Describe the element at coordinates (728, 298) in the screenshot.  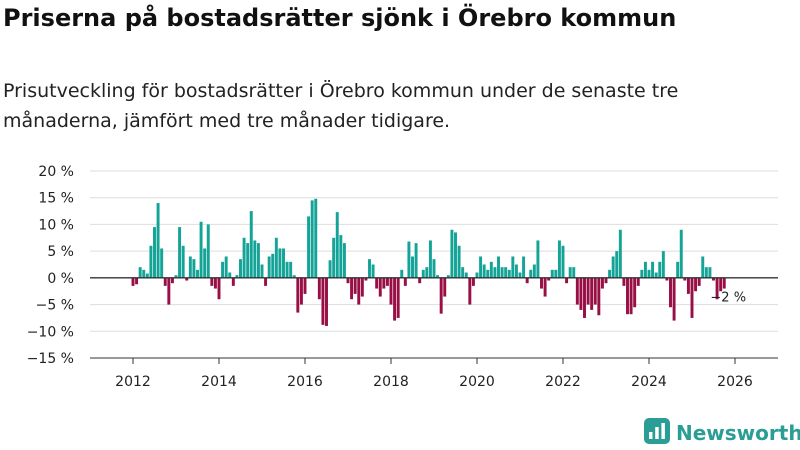
I see `last-value-annotation: −2 %` at that location.